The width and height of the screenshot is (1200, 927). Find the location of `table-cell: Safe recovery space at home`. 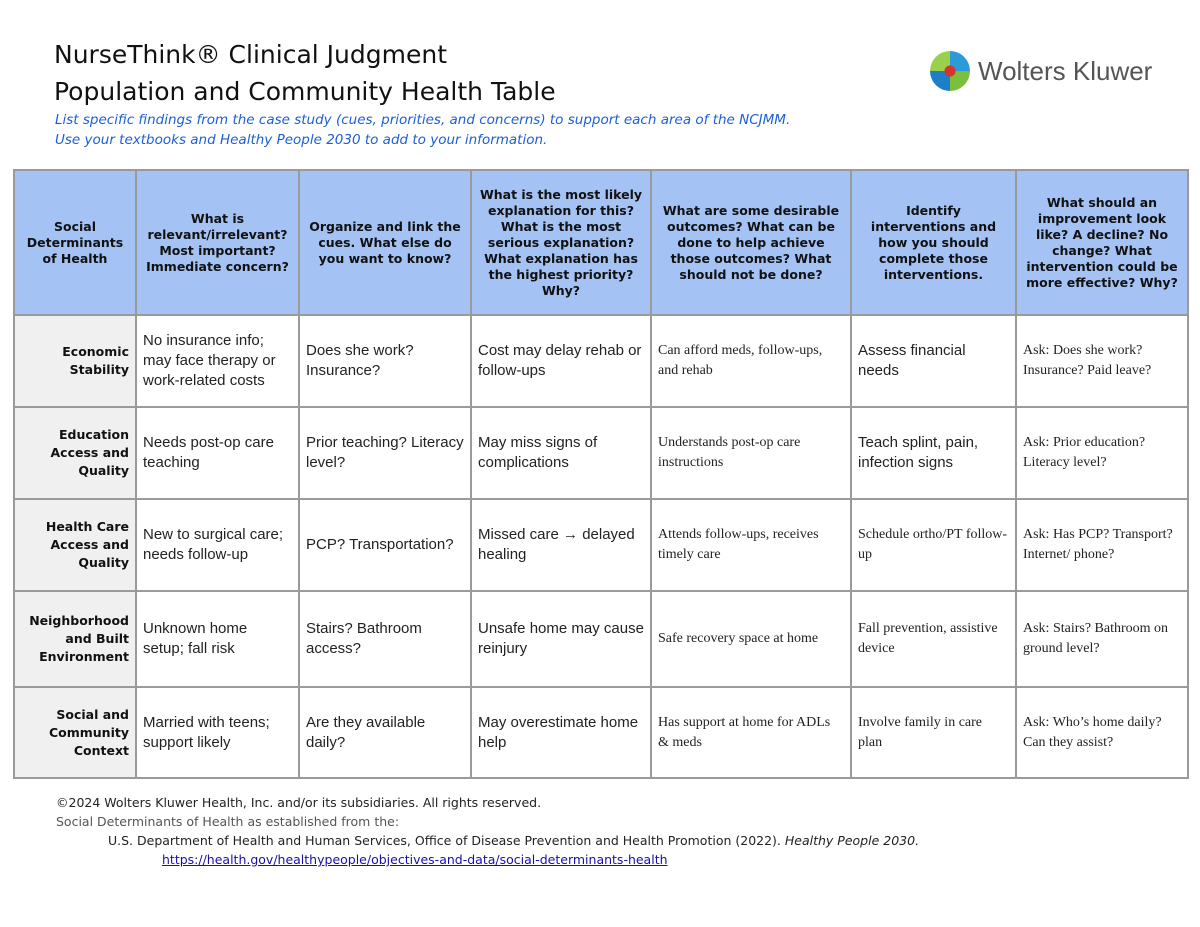

table-cell: Safe recovery space at home is located at coordinates (751, 639).